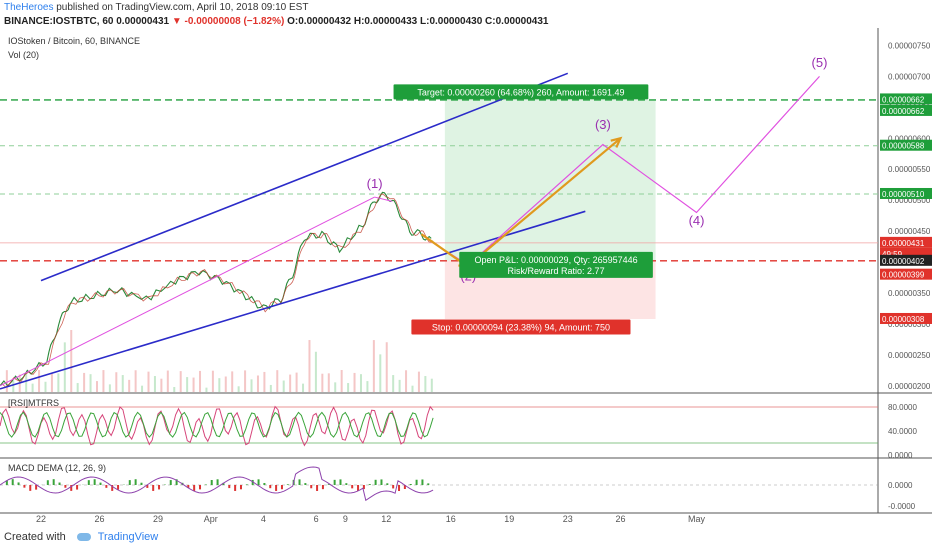 The image size is (932, 550). Describe the element at coordinates (900, 485) in the screenshot. I see `macd-tick-label: 0.0000` at that location.